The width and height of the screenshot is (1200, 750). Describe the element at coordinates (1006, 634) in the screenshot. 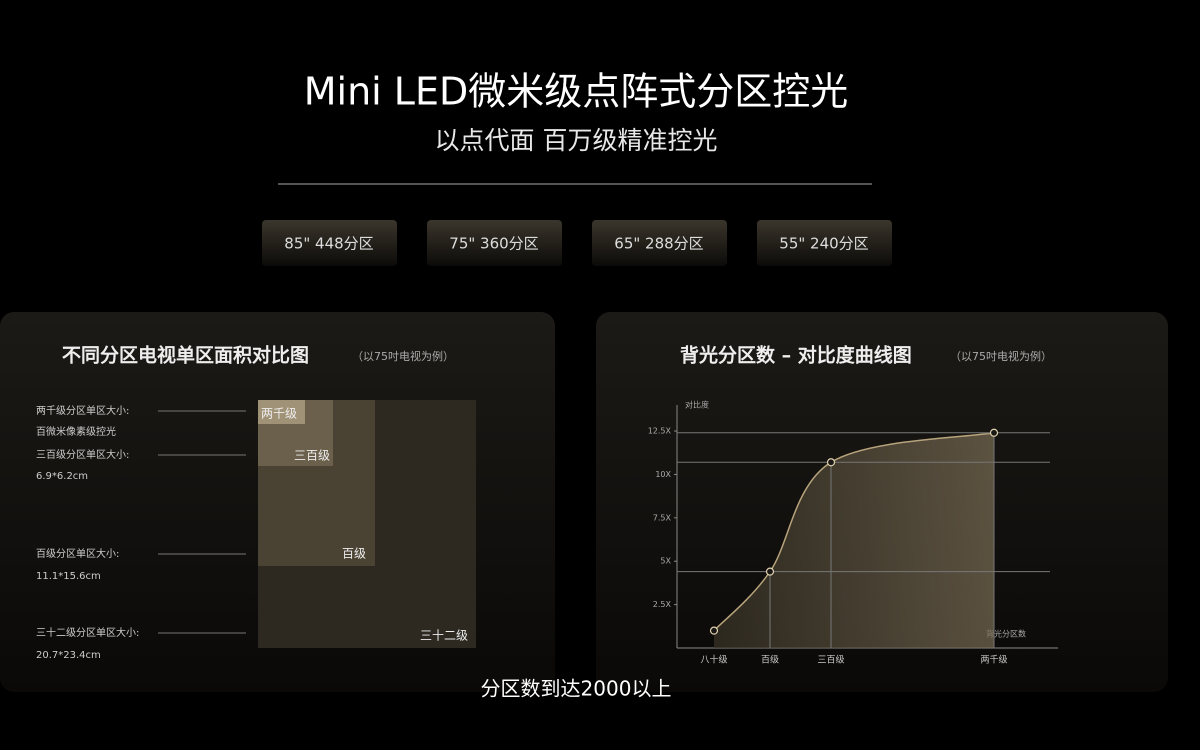

I see `x-axis-label: 背光分区数` at that location.